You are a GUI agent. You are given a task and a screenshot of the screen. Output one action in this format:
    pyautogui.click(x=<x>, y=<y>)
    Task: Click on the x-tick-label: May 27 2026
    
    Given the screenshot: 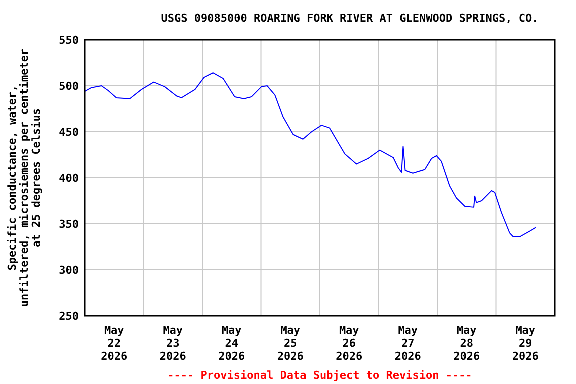 What is the action you would take?
    pyautogui.click(x=408, y=343)
    